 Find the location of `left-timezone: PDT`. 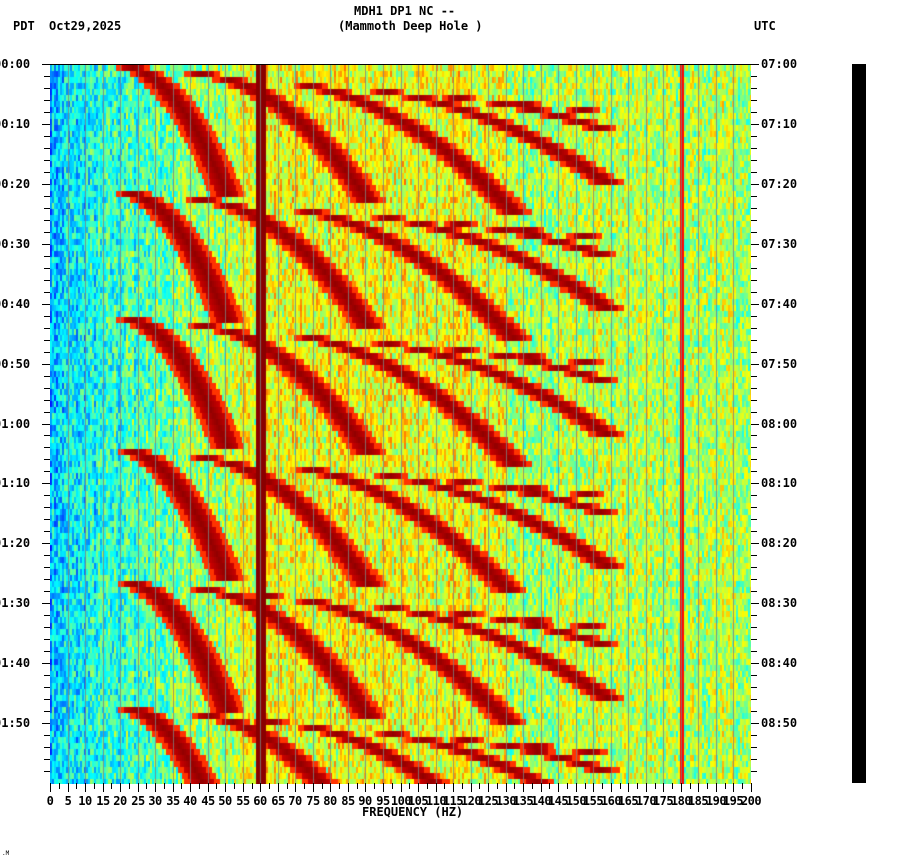

left-timezone: PDT is located at coordinates (24, 26).